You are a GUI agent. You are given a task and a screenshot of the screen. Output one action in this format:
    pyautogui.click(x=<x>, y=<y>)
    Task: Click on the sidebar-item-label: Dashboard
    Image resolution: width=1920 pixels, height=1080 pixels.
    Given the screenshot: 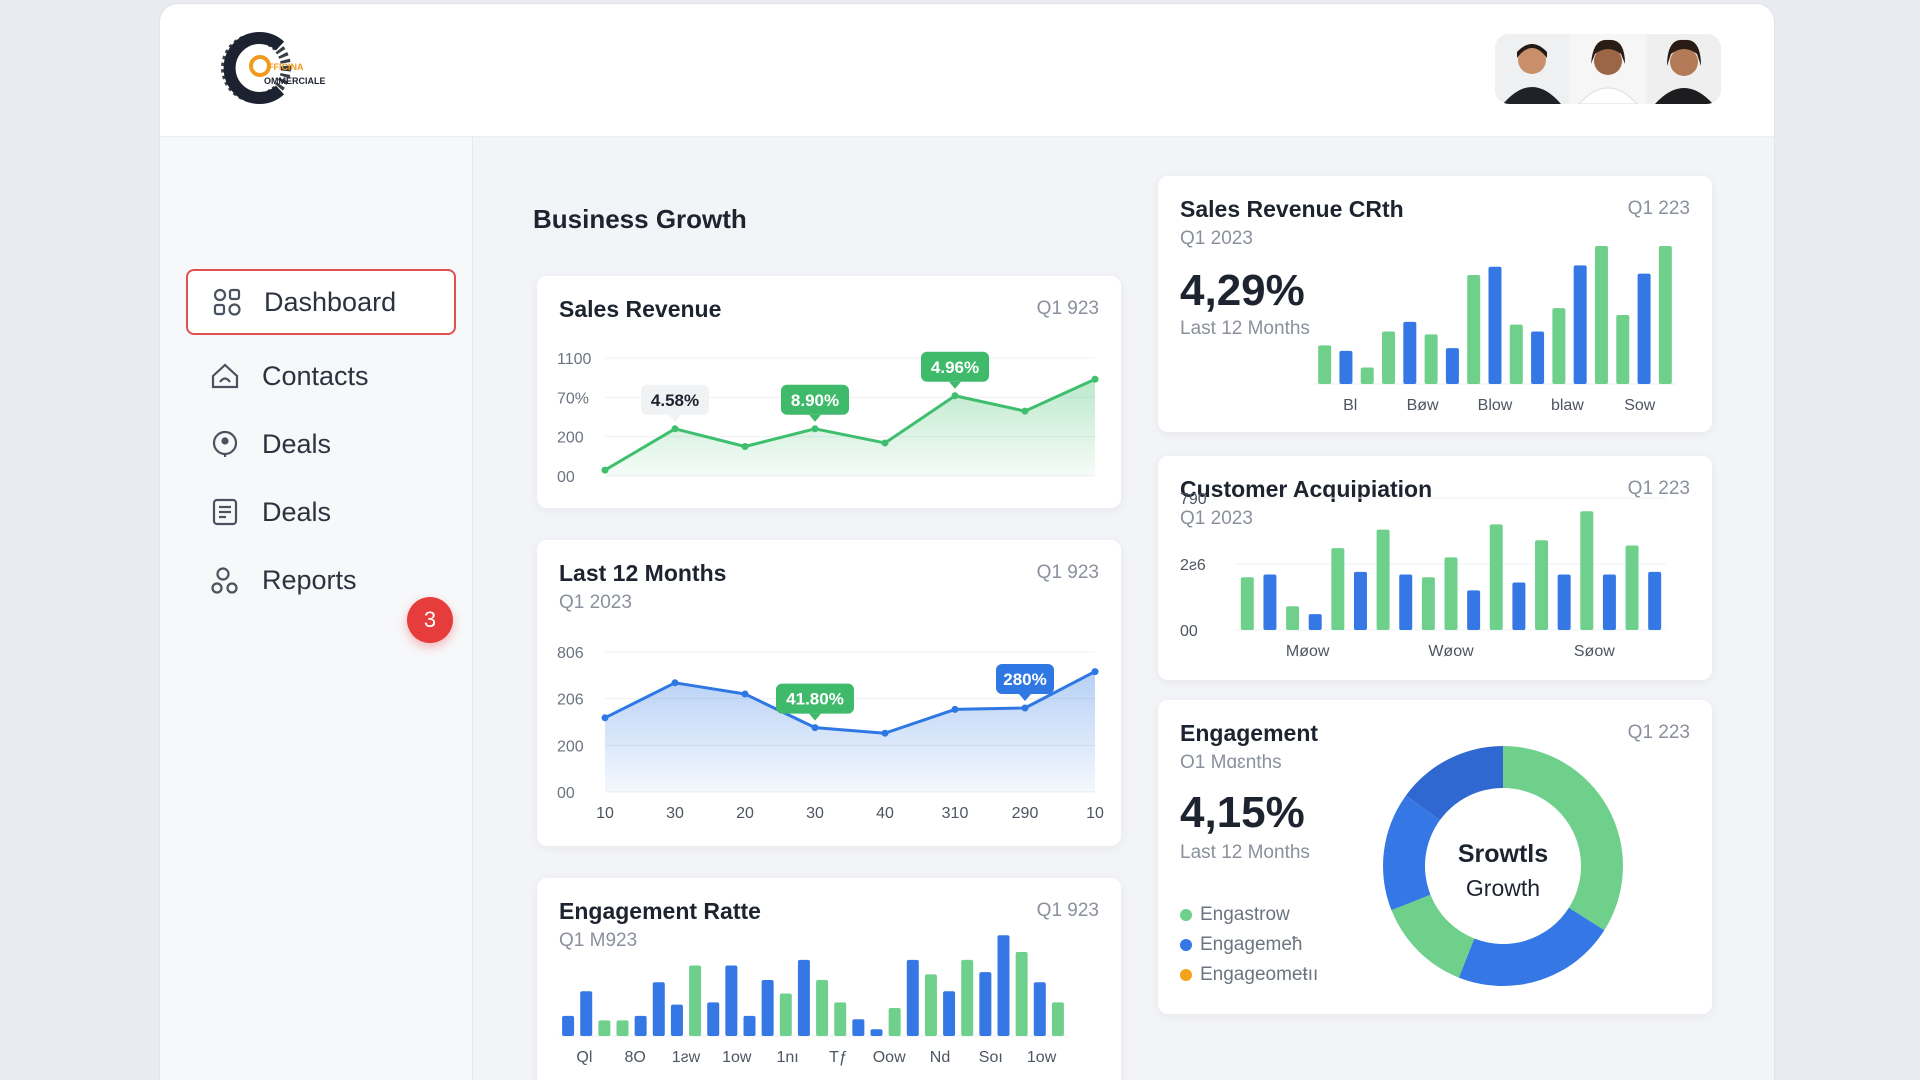 What is the action you would take?
    pyautogui.click(x=330, y=301)
    